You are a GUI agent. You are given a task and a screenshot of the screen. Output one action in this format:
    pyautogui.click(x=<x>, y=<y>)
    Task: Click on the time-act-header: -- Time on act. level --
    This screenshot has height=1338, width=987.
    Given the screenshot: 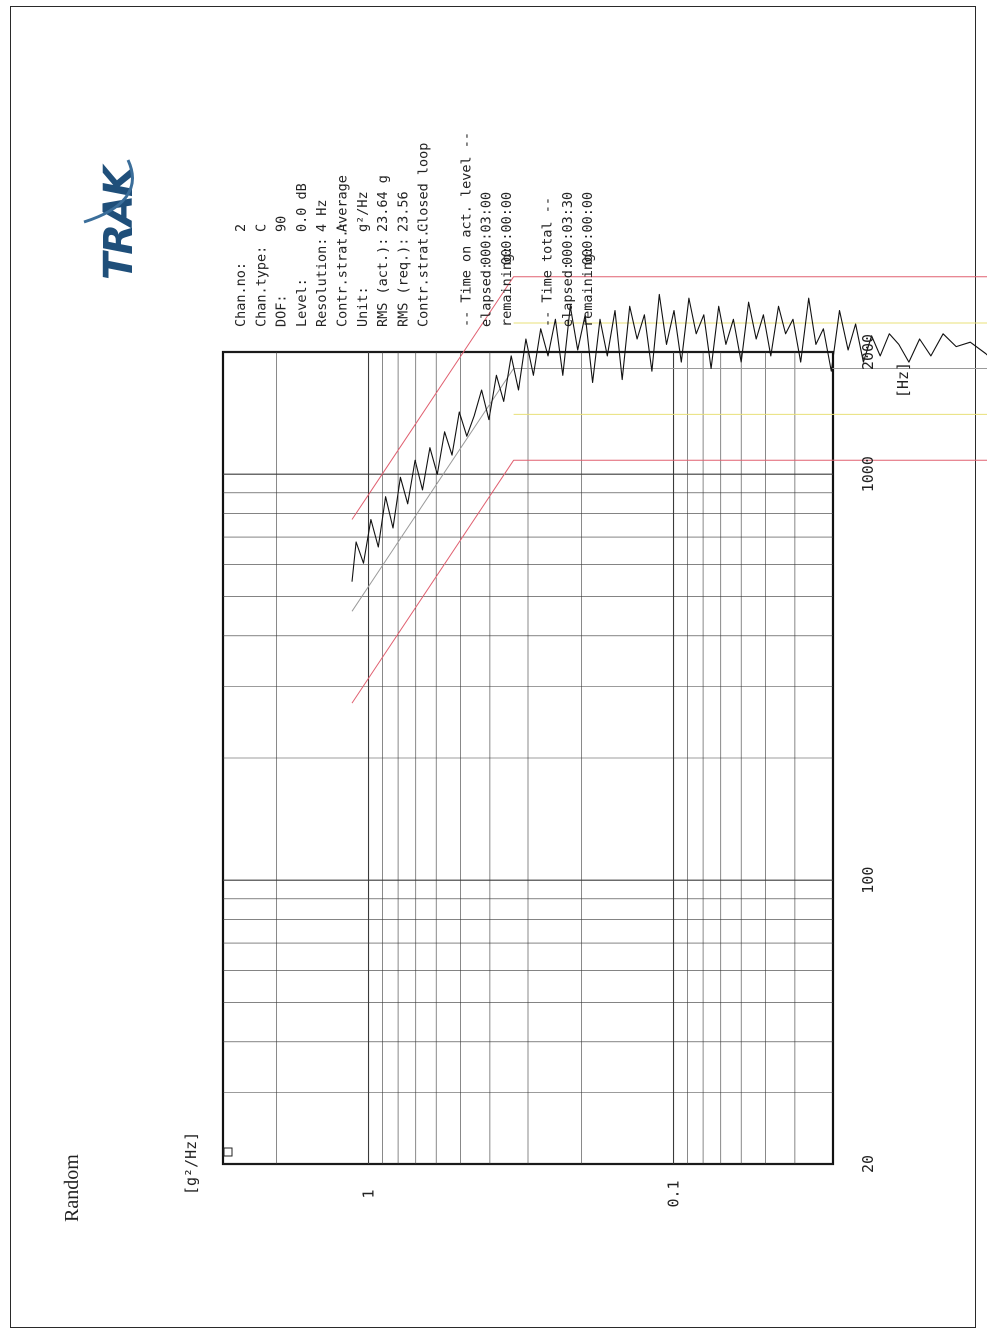 What is the action you would take?
    pyautogui.click(x=466, y=229)
    